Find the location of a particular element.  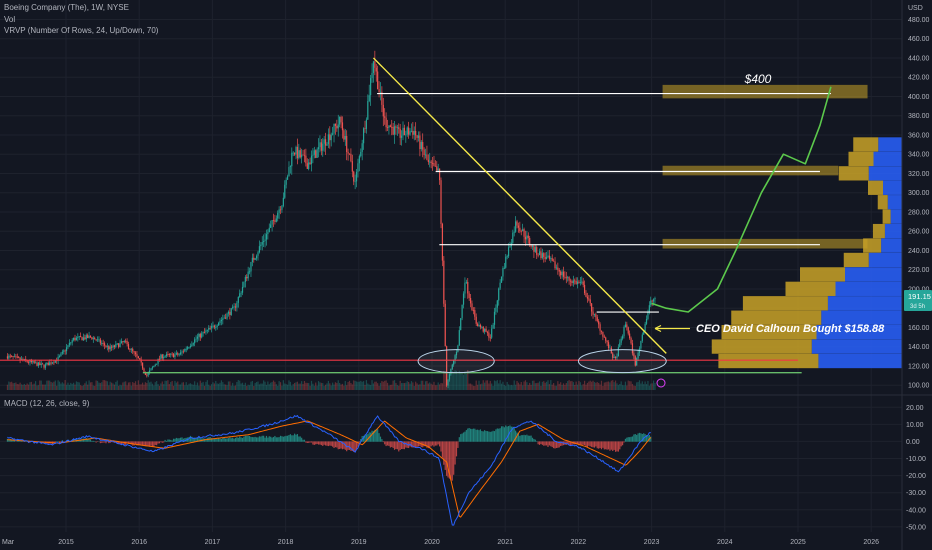

macd-indicator-label: MACD (12, 26, close, 9) is located at coordinates (47, 403).